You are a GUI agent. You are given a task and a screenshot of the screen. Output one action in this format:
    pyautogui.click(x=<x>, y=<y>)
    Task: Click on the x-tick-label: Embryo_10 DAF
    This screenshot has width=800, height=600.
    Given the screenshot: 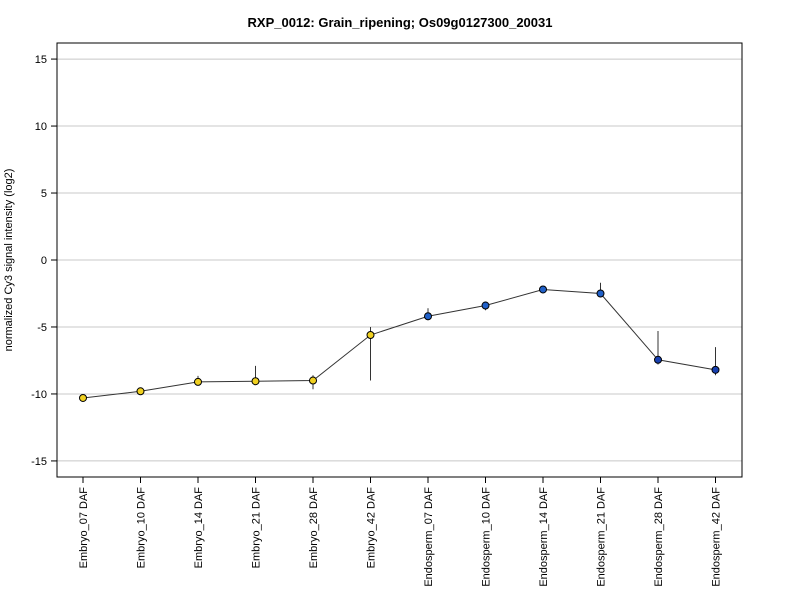 What is the action you would take?
    pyautogui.click(x=142, y=528)
    